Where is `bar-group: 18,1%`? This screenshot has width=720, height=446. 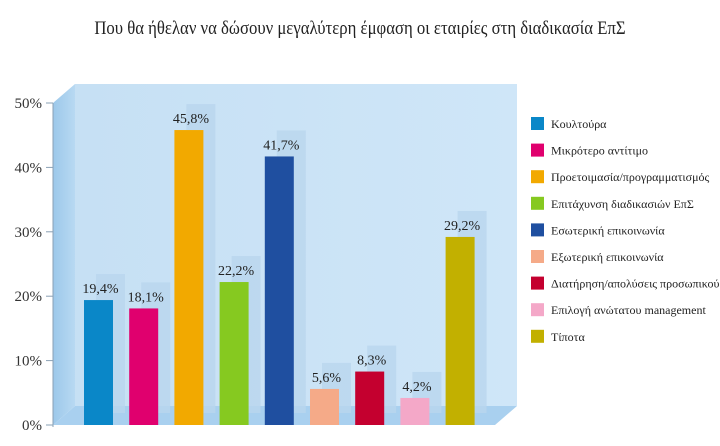 bar-group: 18,1% is located at coordinates (149, 353).